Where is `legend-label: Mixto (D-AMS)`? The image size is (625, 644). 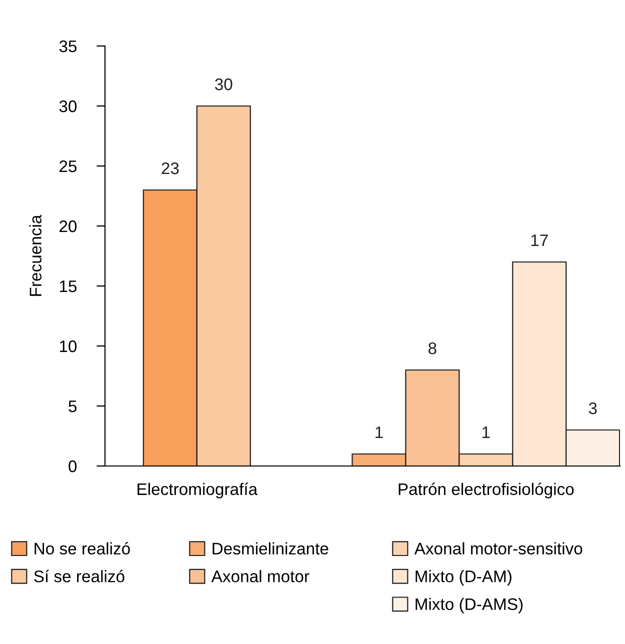 legend-label: Mixto (D-AMS) is located at coordinates (469, 606).